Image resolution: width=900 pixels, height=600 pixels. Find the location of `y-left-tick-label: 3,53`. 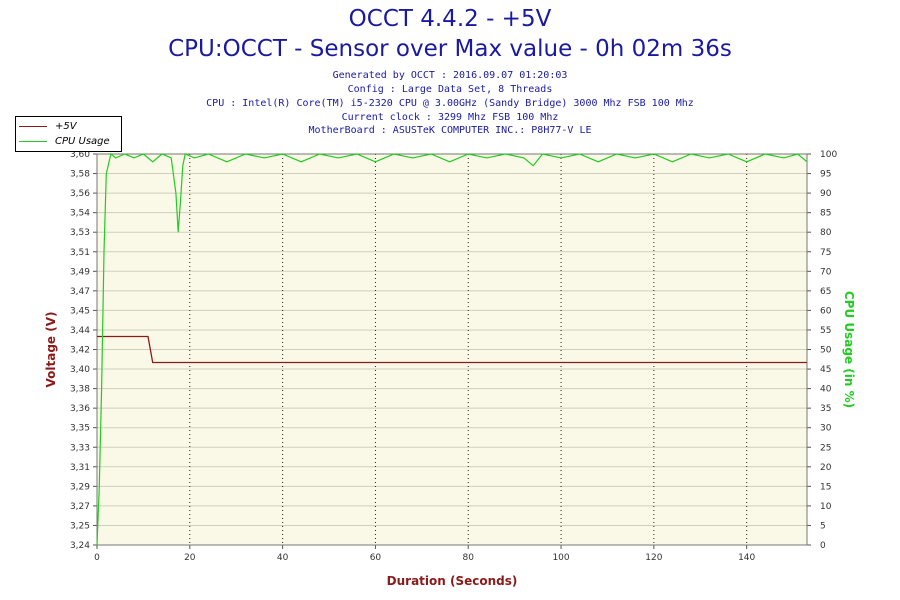

y-left-tick-label: 3,53 is located at coordinates (80, 233).